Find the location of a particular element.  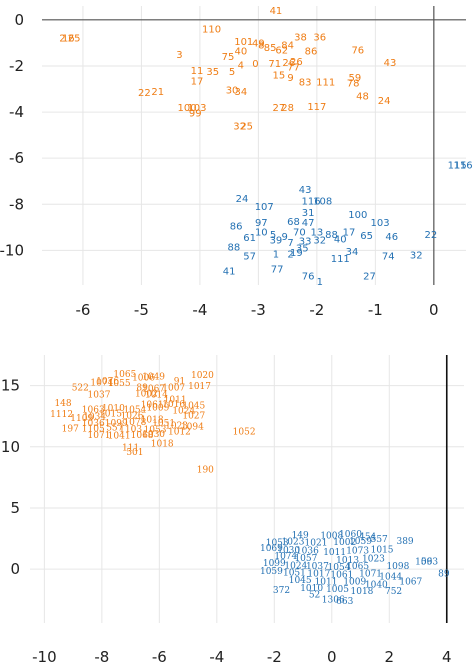

data-point: 1060 is located at coordinates (350, 535).